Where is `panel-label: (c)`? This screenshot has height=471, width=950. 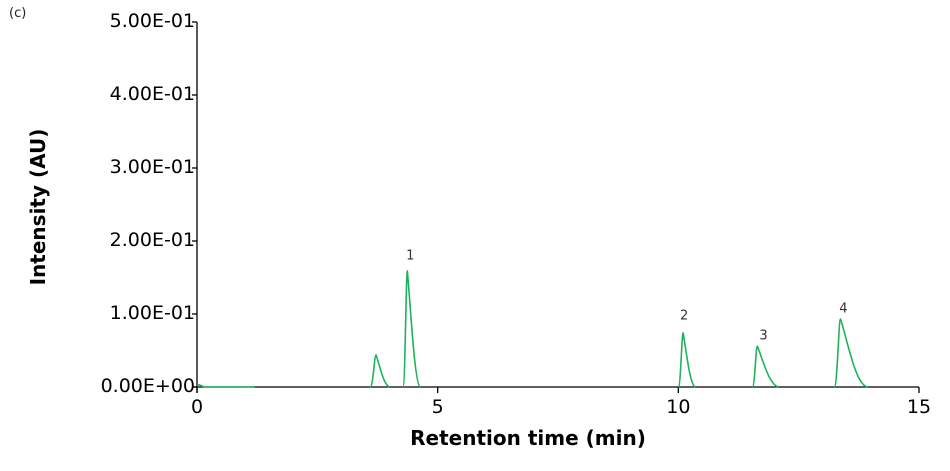
panel-label: (c) is located at coordinates (18, 13).